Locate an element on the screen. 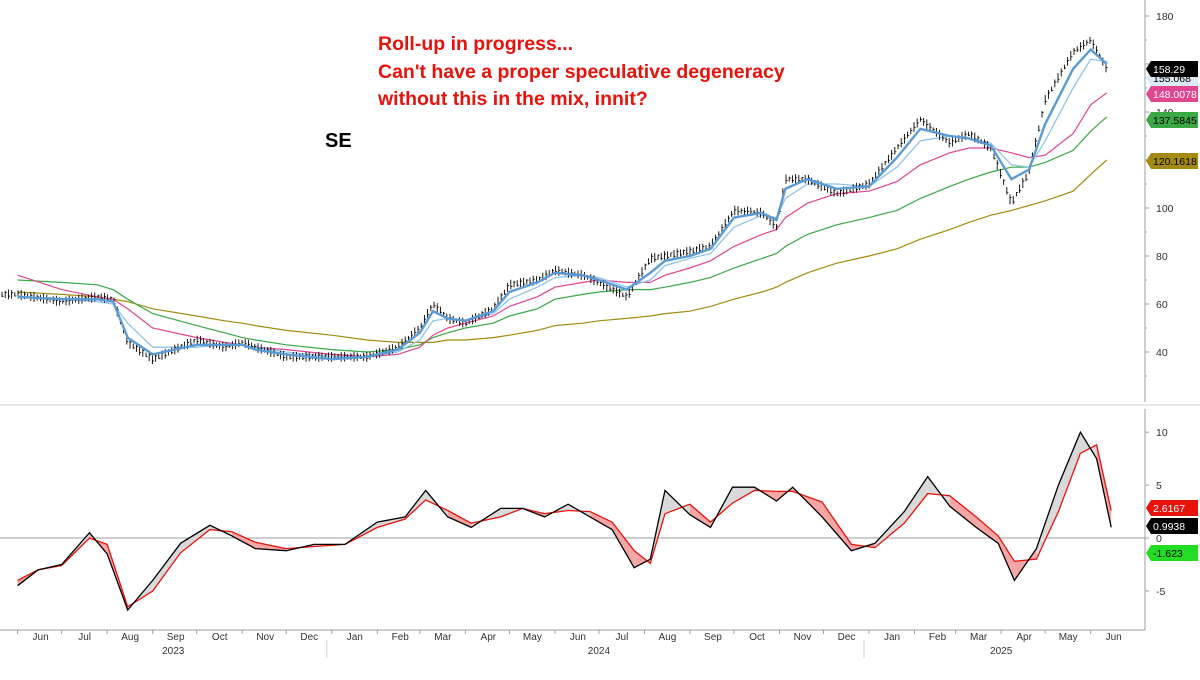  last-value-tag-ma-green is located at coordinates (1172, 120).